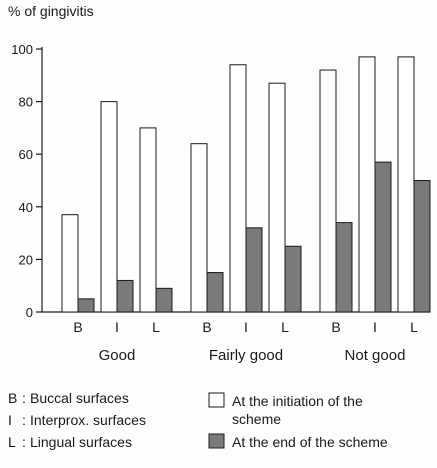 This screenshot has height=468, width=437. I want to click on key-text: Interprox. surfaces, so click(88, 420).